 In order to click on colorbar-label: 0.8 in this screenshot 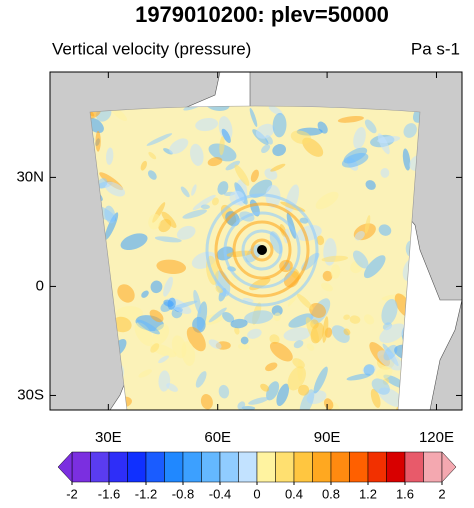, I will do `click(331, 493)`.